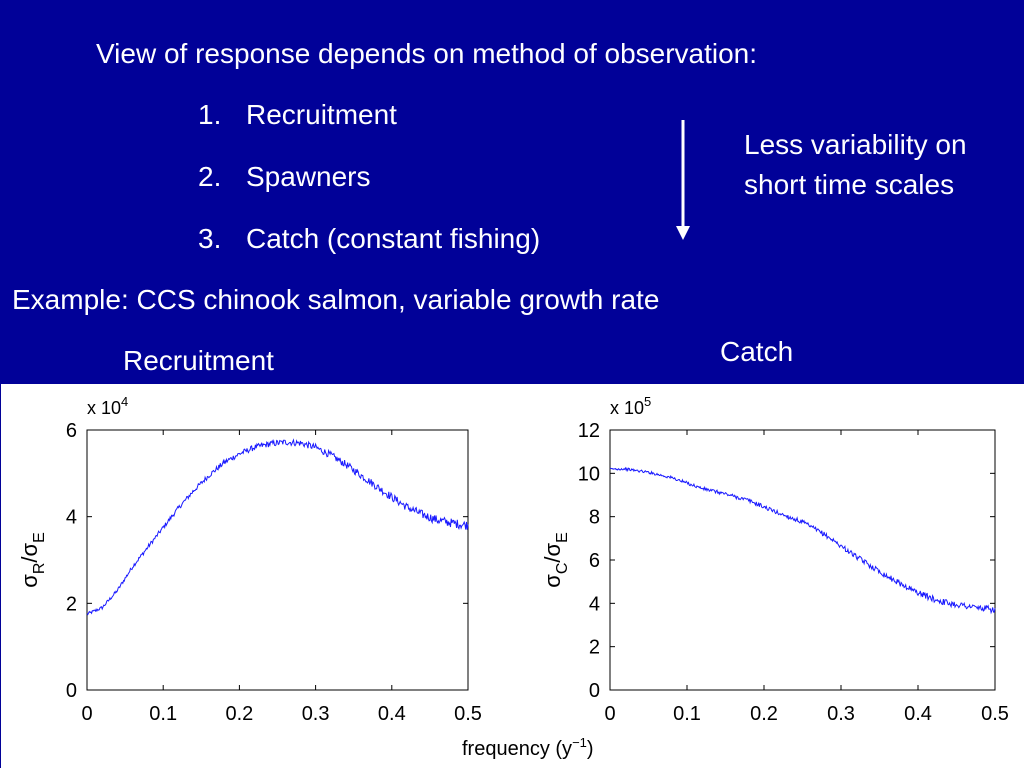 The width and height of the screenshot is (1024, 768). Describe the element at coordinates (594, 518) in the screenshot. I see `y-tick-label: 8` at that location.